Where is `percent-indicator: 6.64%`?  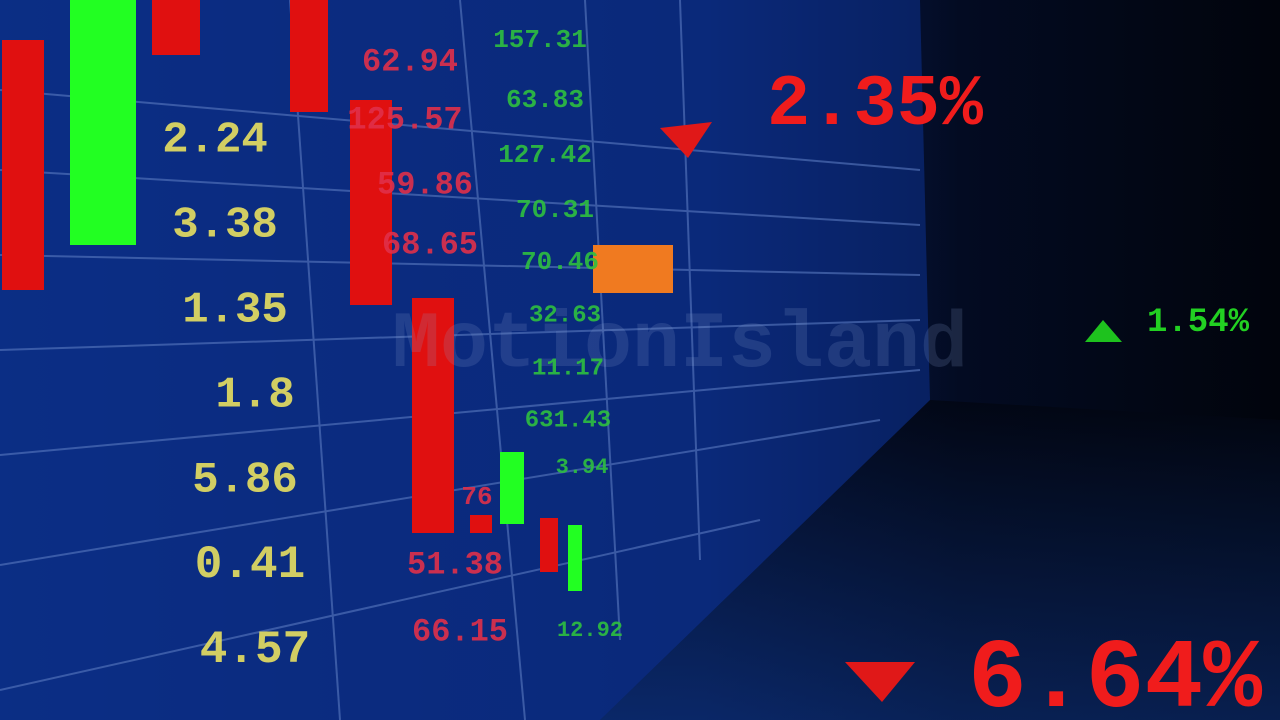 percent-indicator: 6.64% is located at coordinates (1115, 672).